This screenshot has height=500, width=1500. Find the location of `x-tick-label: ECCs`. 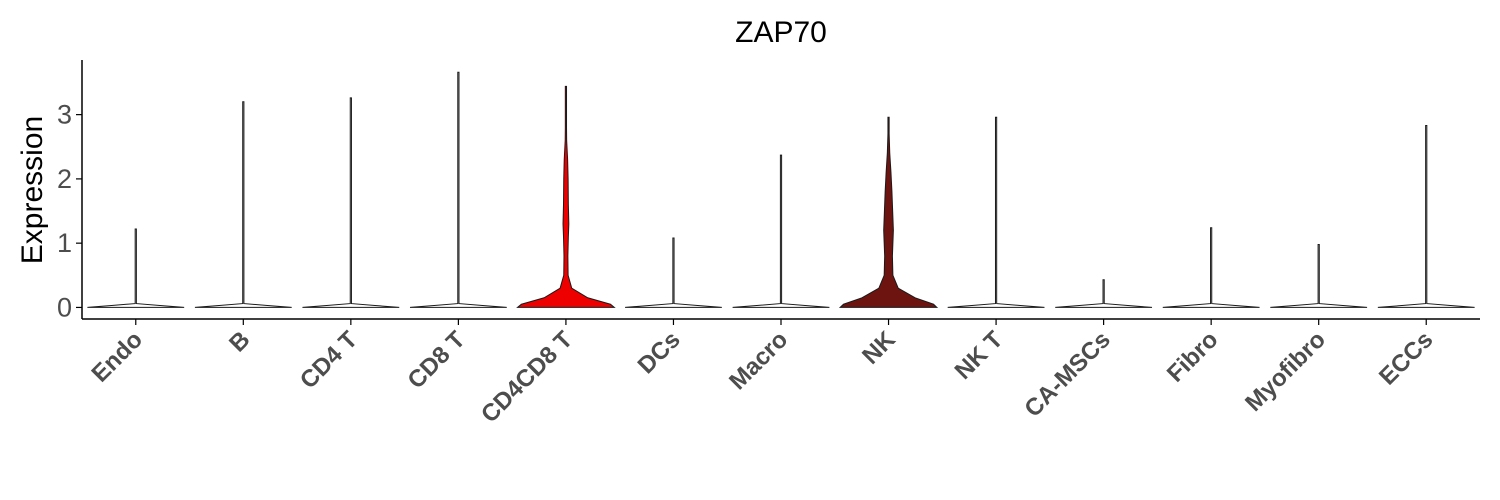

x-tick-label: ECCs is located at coordinates (1406, 358).